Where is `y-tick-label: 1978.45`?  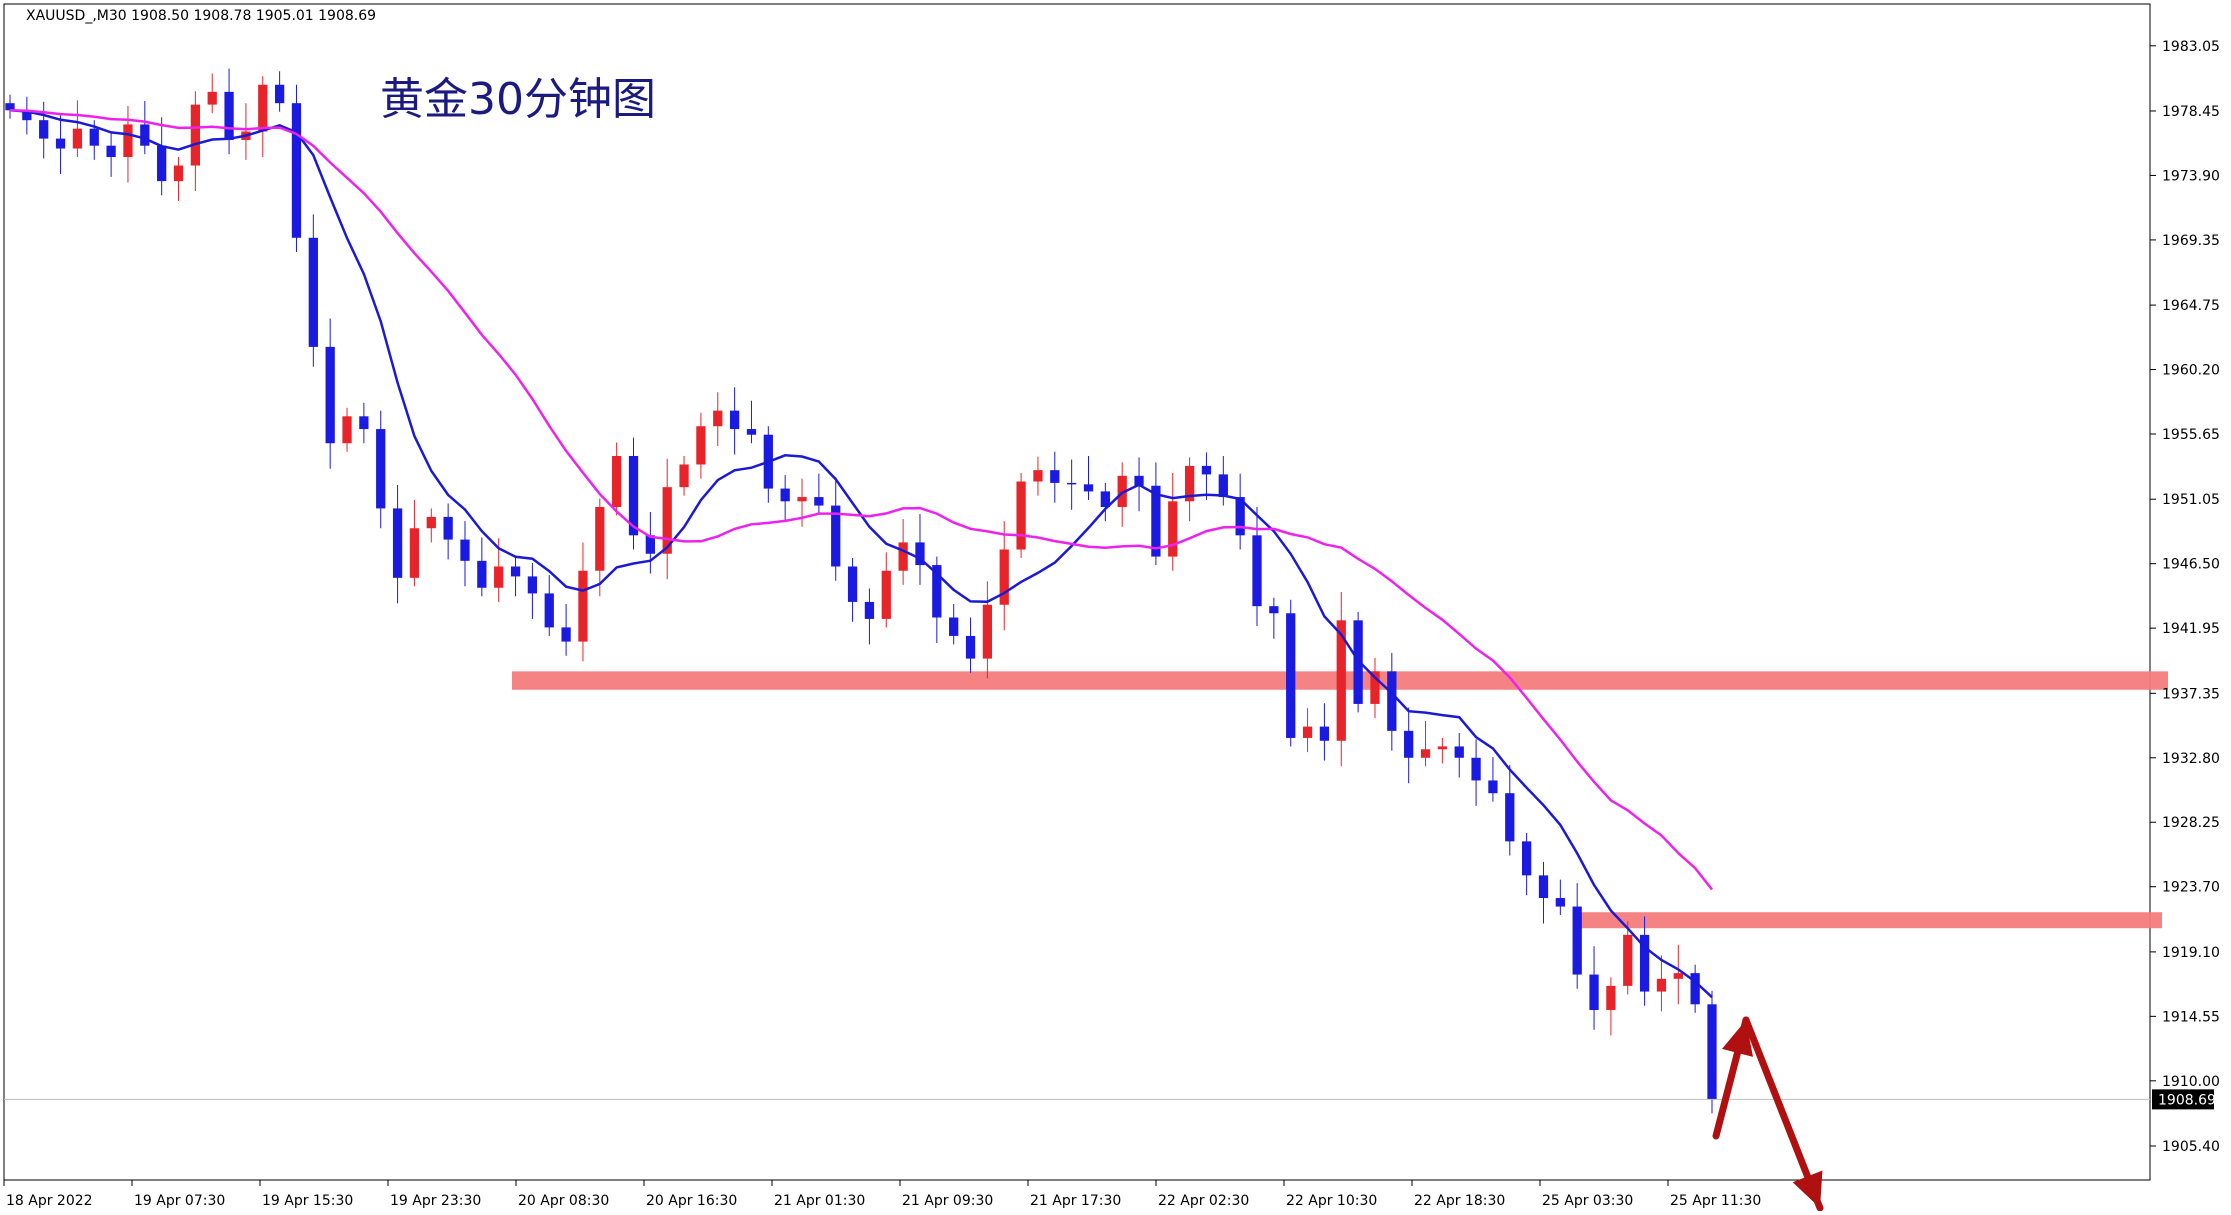 y-tick-label: 1978.45 is located at coordinates (2191, 112).